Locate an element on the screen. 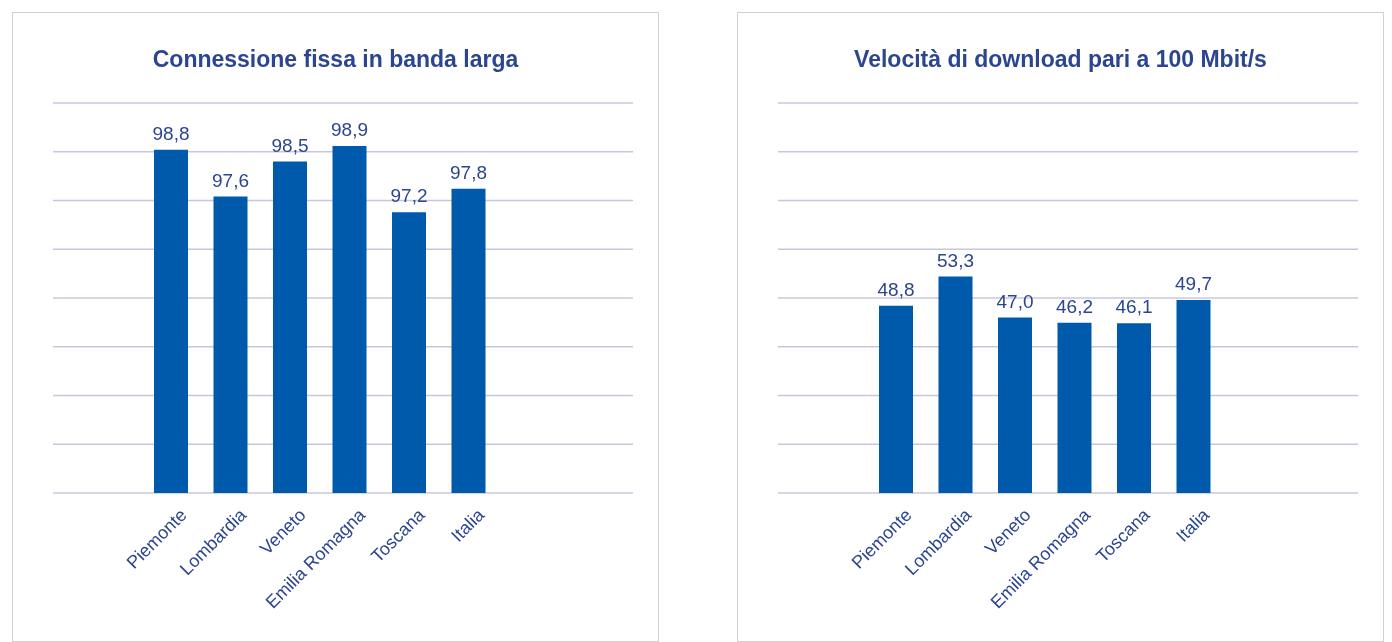 This screenshot has height=642, width=1392. data-label: 98,8 is located at coordinates (171, 133).